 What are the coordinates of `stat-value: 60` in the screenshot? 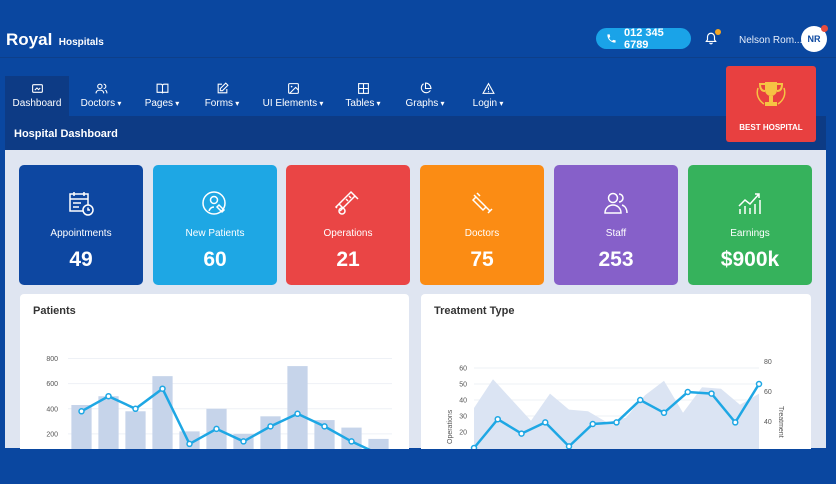 It's located at (215, 259).